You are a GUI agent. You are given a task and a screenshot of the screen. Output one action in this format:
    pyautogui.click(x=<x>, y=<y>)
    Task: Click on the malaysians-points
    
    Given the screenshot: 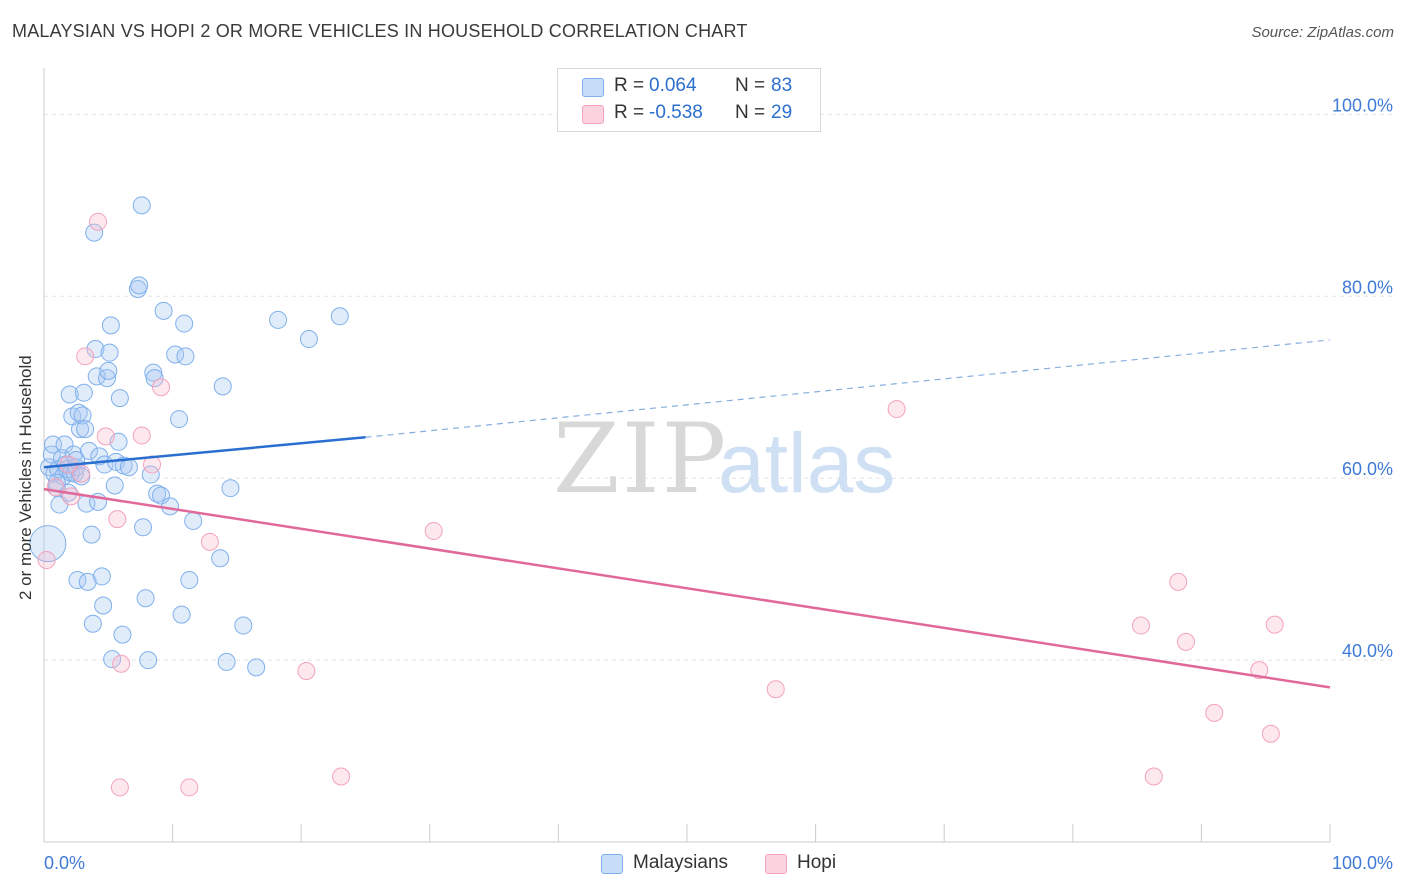 What is the action you would take?
    pyautogui.click(x=189, y=436)
    